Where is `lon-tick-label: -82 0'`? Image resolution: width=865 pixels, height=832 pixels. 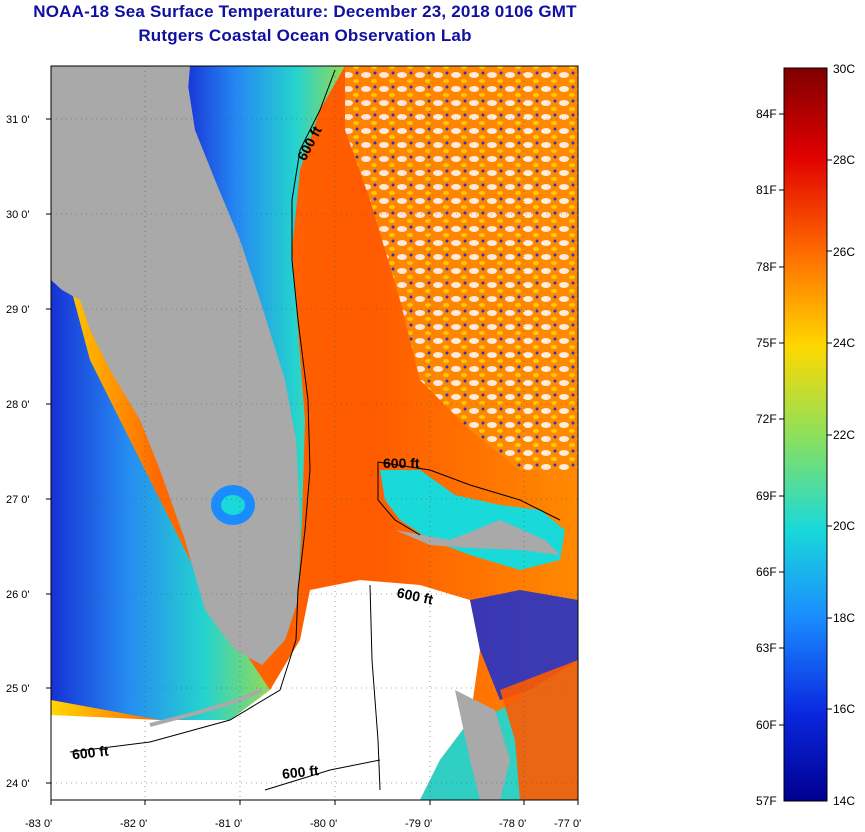 lon-tick-label: -82 0' is located at coordinates (133, 824).